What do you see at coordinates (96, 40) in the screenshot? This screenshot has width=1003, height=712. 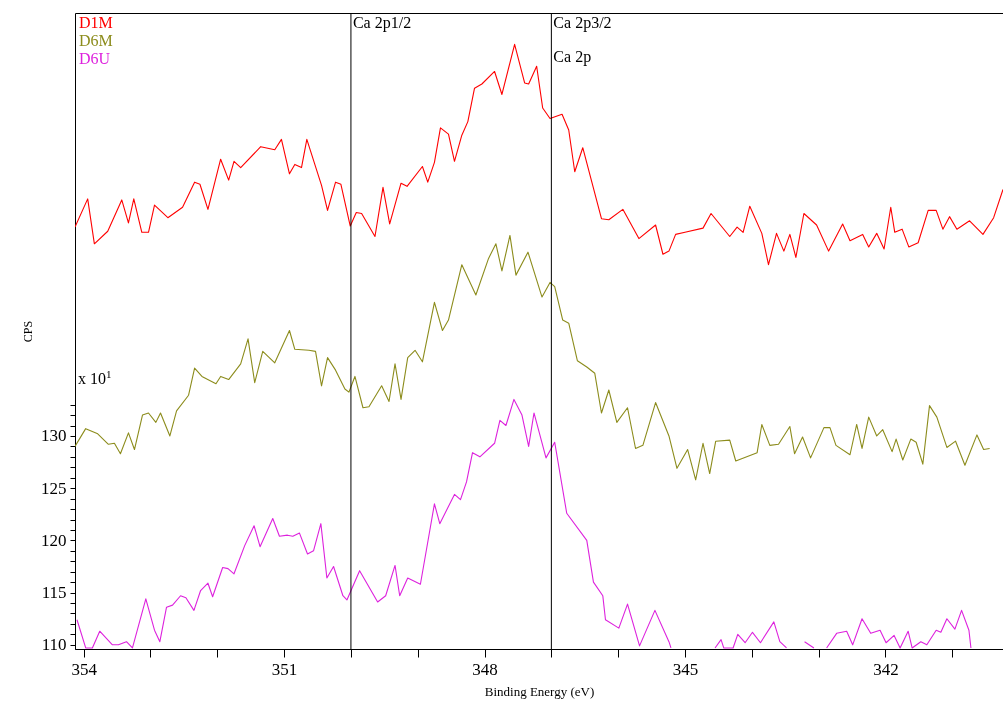 I see `text: D6M` at bounding box center [96, 40].